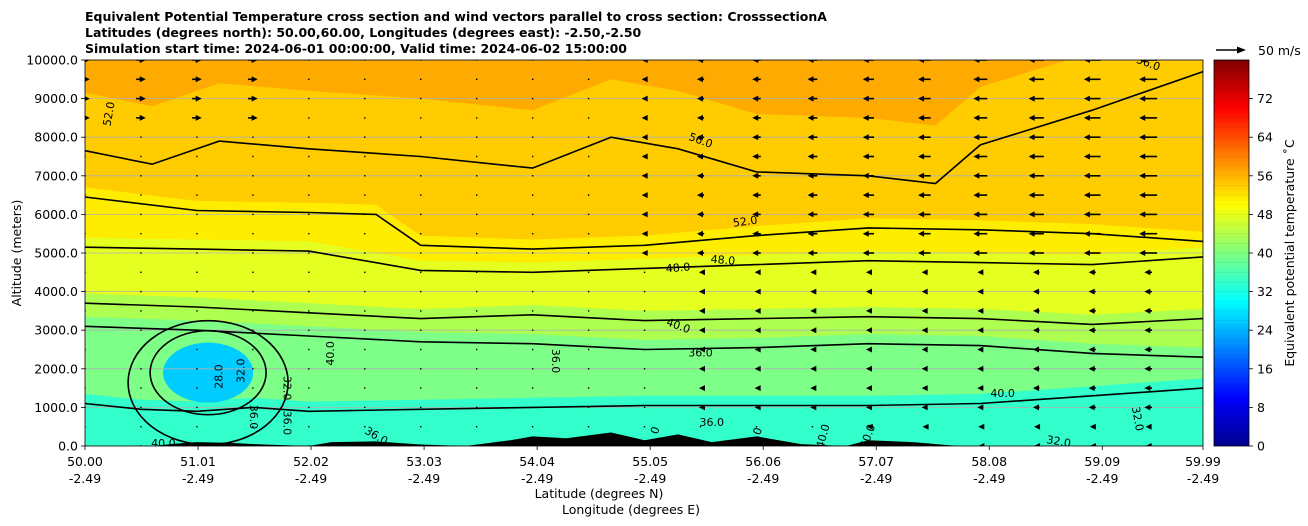 The width and height of the screenshot is (1308, 526). I want to click on contour-label: 32.0, so click(1059, 441).